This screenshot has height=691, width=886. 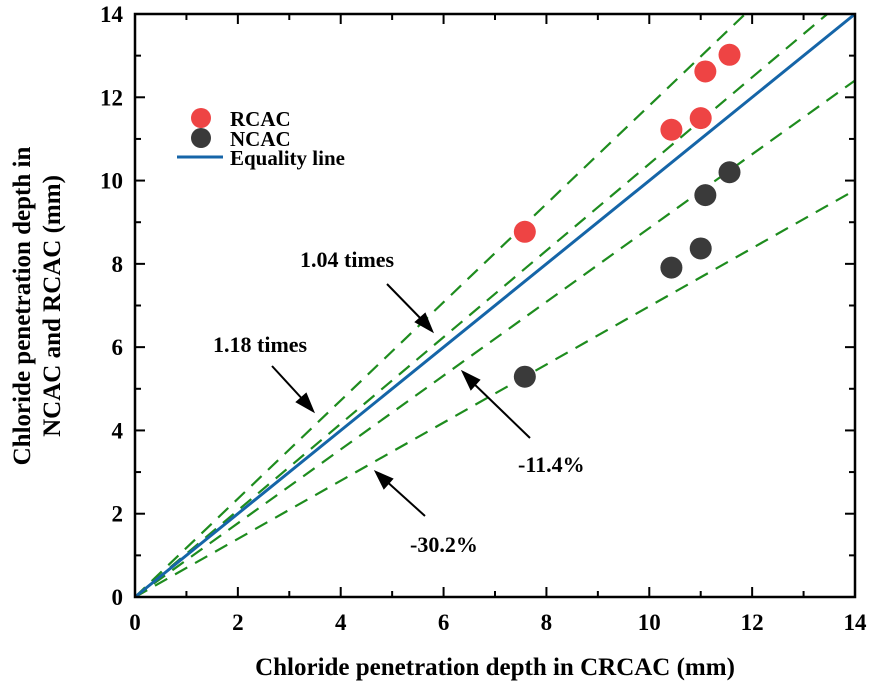 I want to click on x-tick-label: 12, so click(x=752, y=622).